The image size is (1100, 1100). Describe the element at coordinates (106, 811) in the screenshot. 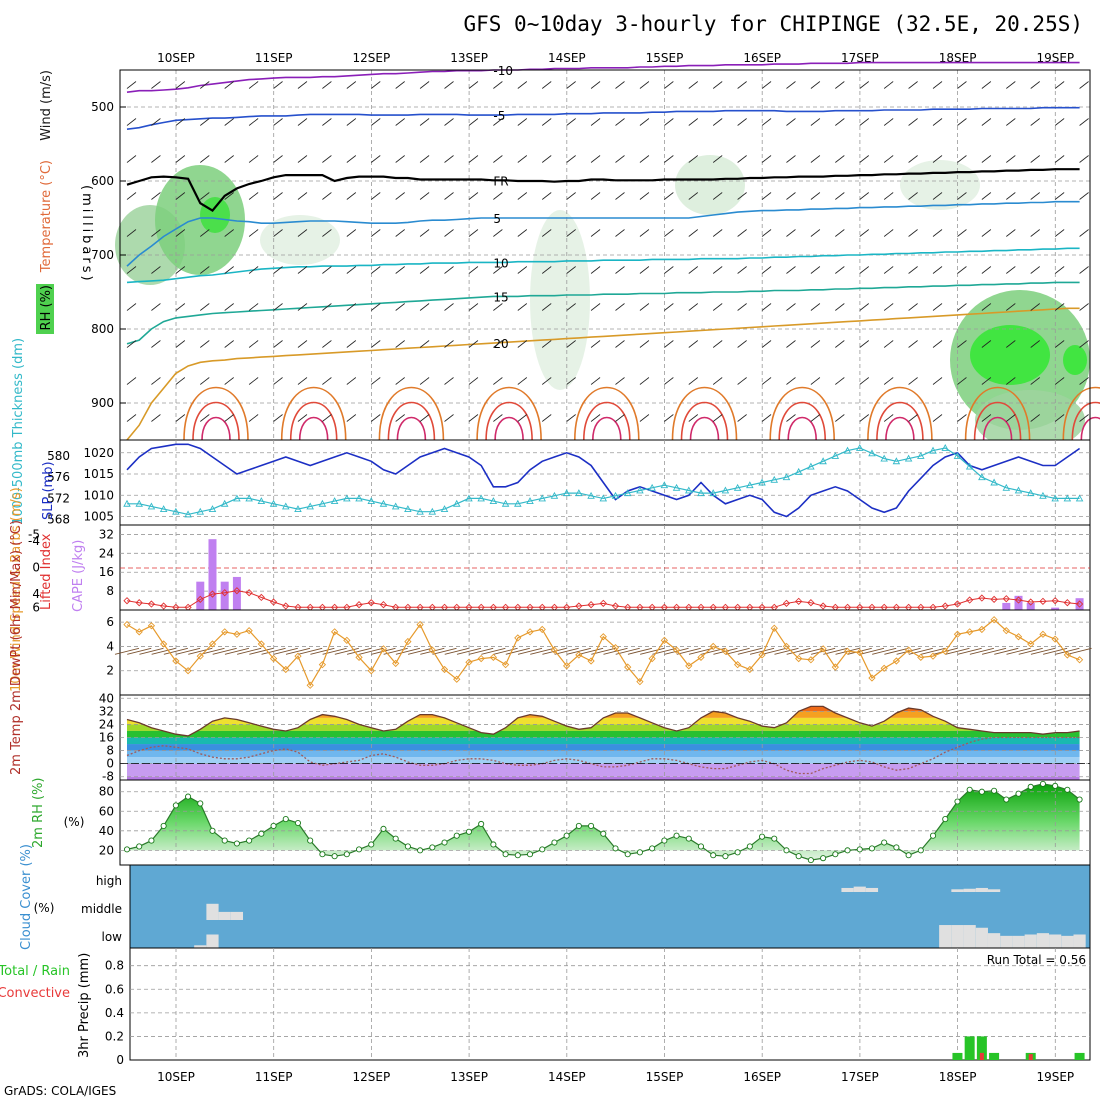

I see `y-tick: 60` at that location.